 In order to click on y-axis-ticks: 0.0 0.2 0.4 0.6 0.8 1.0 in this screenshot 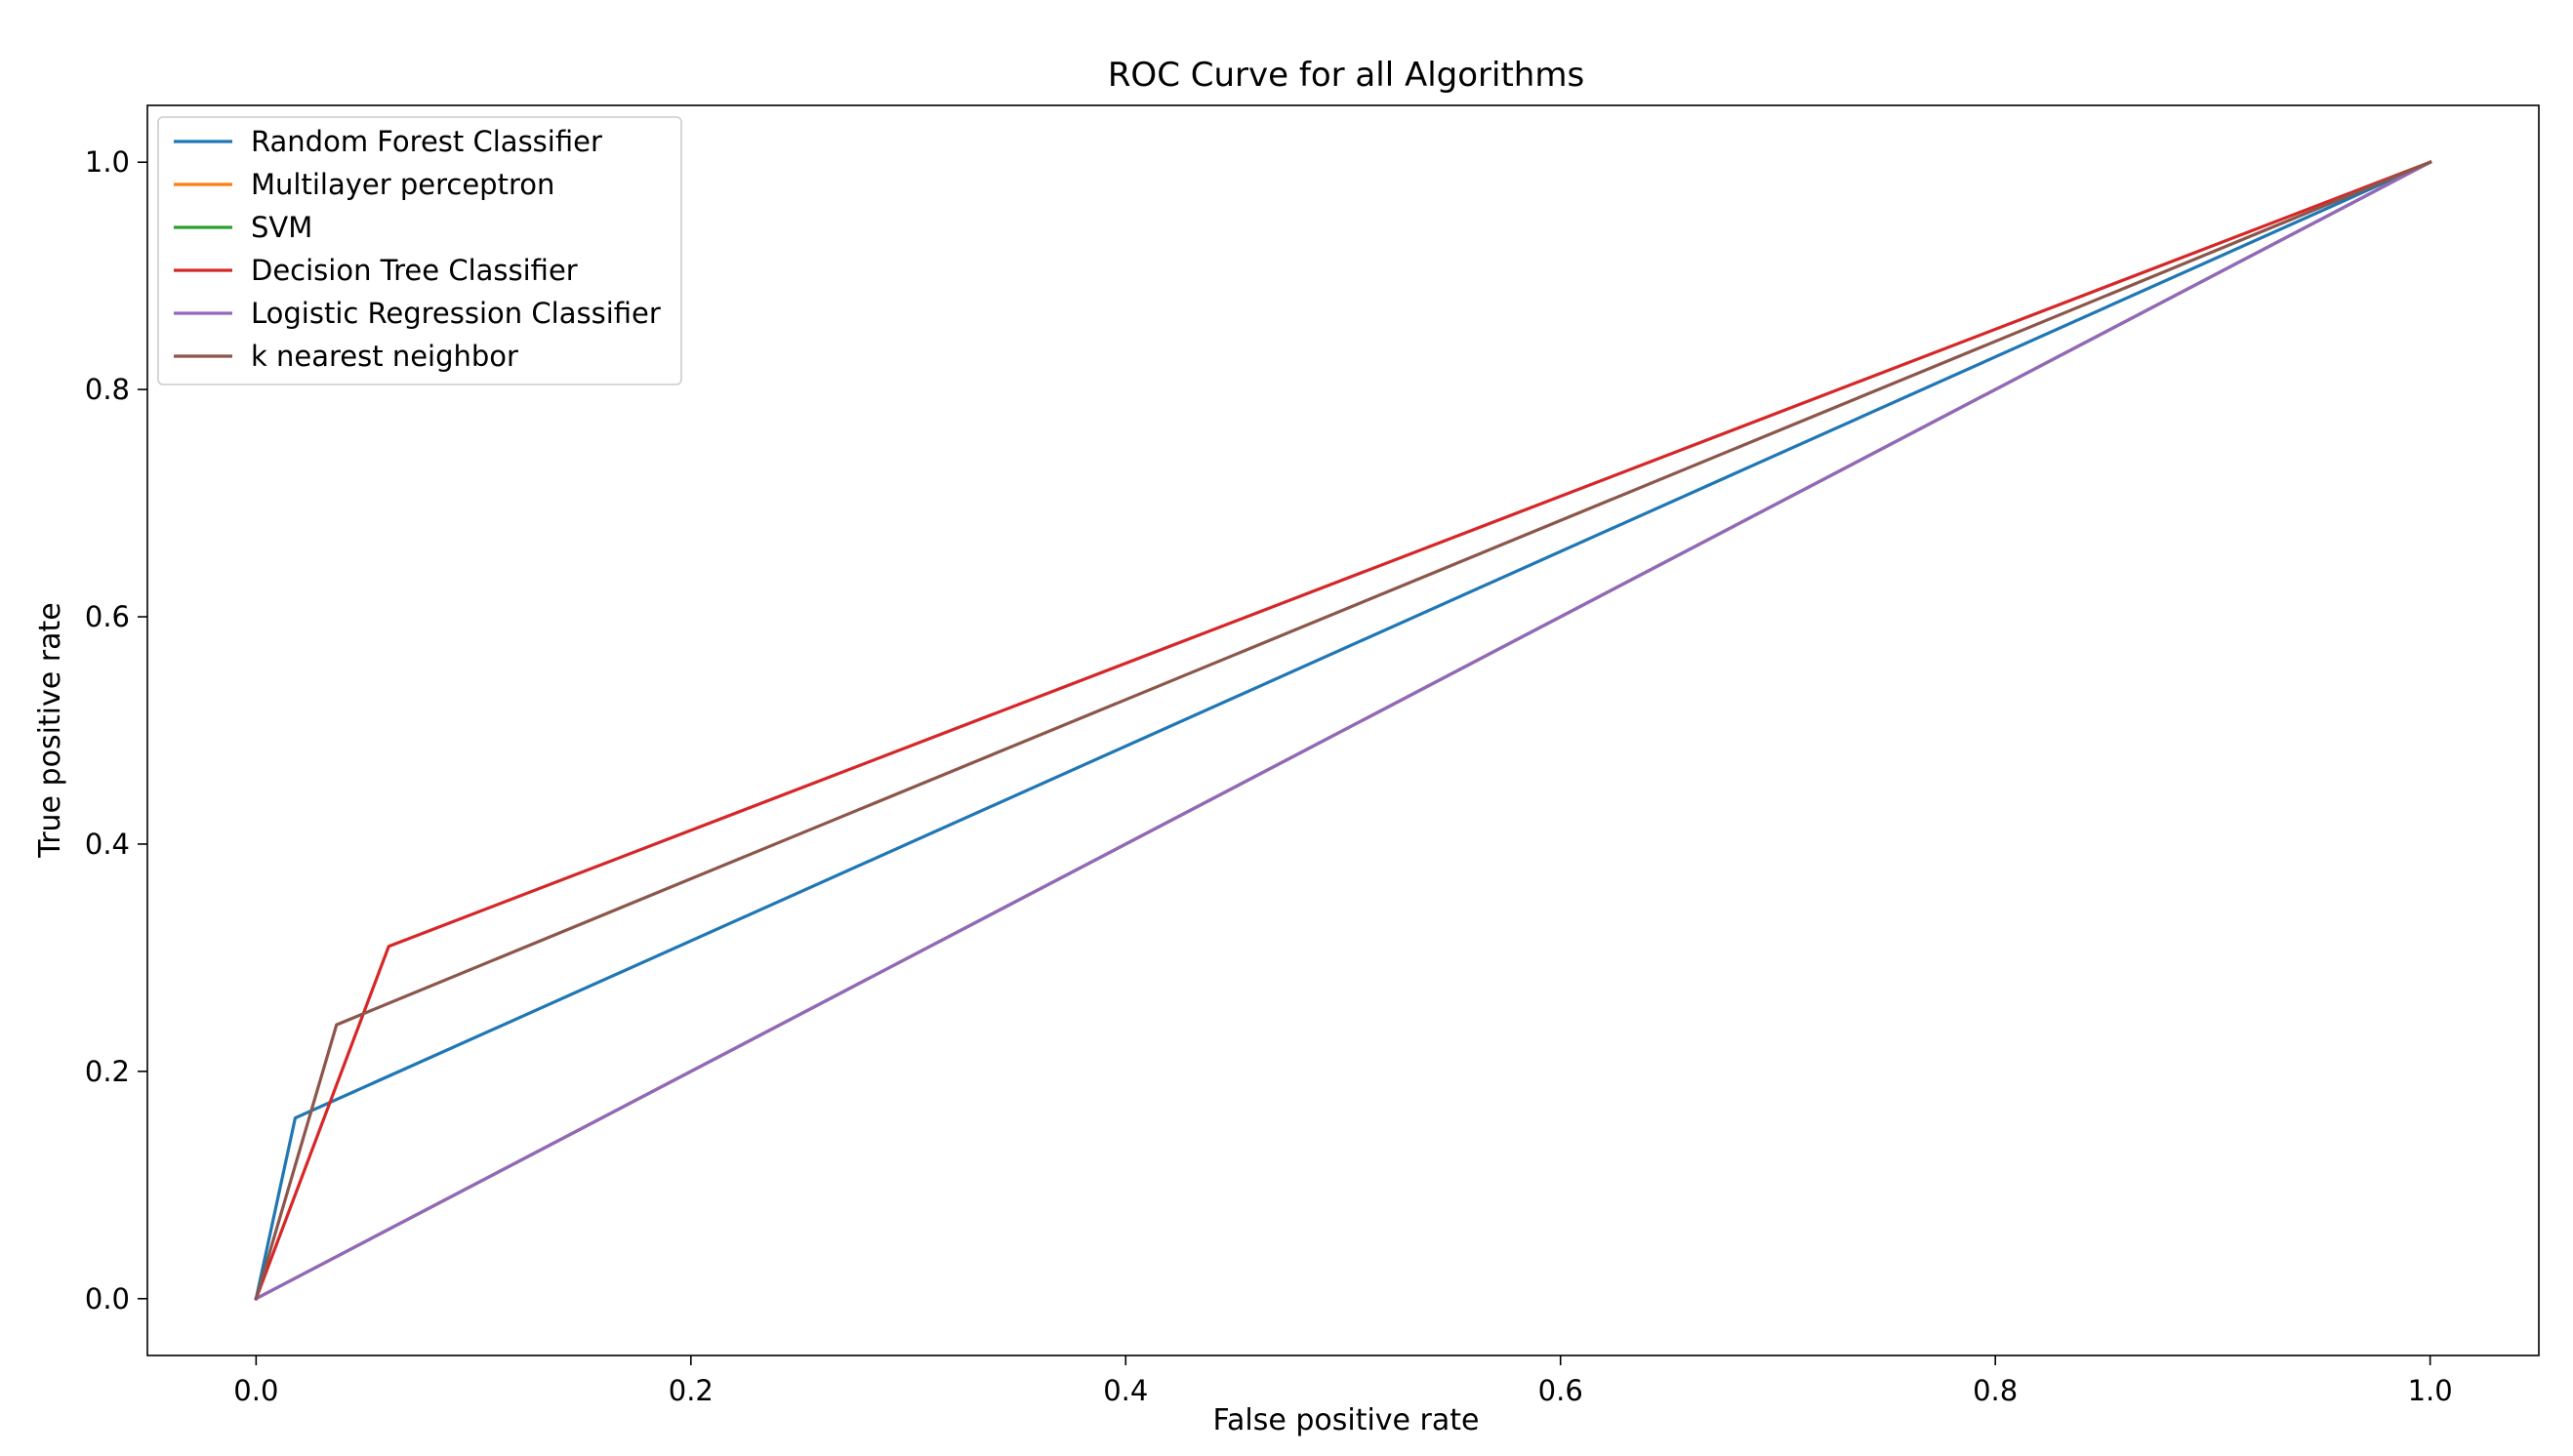, I will do `click(116, 730)`.